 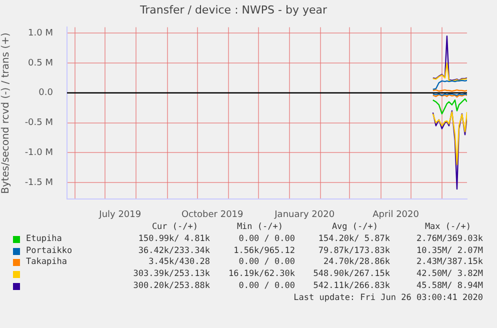 What do you see at coordinates (388, 297) in the screenshot?
I see `text: Last update: Fri Jun 26 03:00:41 2020` at bounding box center [388, 297].